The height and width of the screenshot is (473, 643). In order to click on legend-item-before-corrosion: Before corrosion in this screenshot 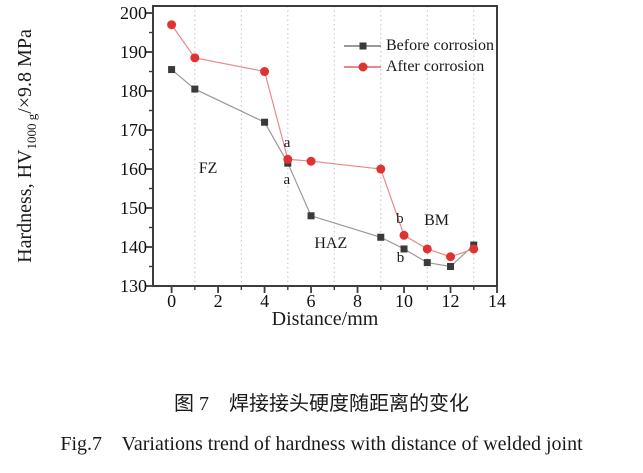, I will do `click(419, 45)`.